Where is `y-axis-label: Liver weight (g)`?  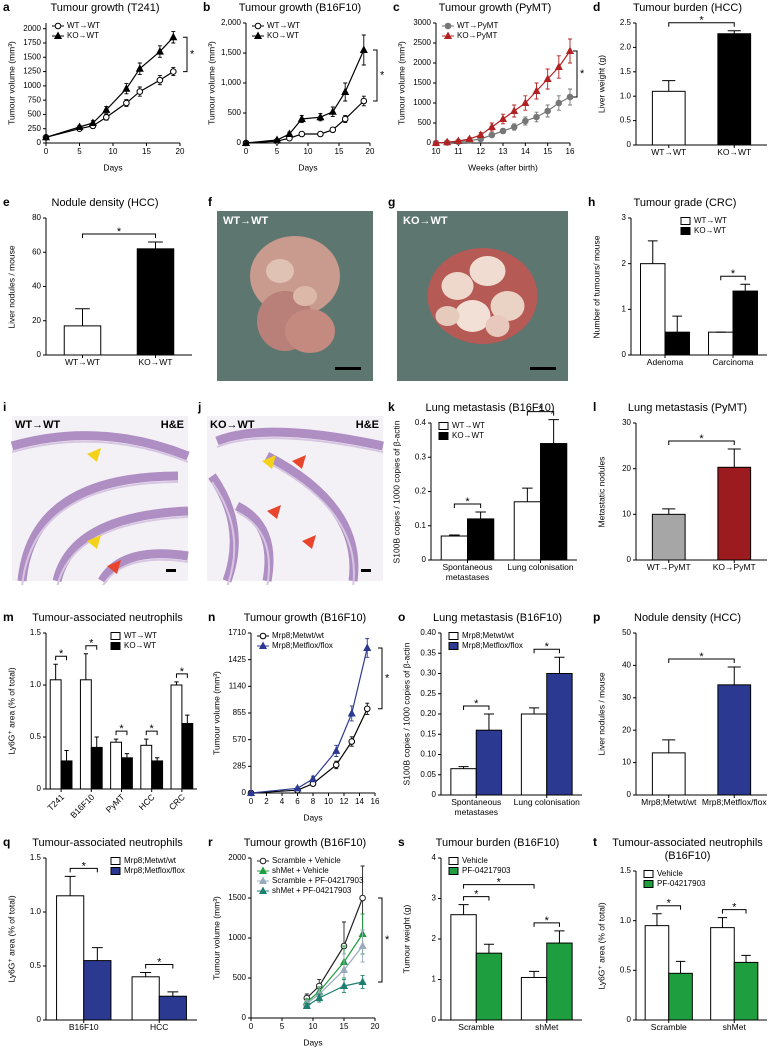 y-axis-label: Liver weight (g) is located at coordinates (601, 84).